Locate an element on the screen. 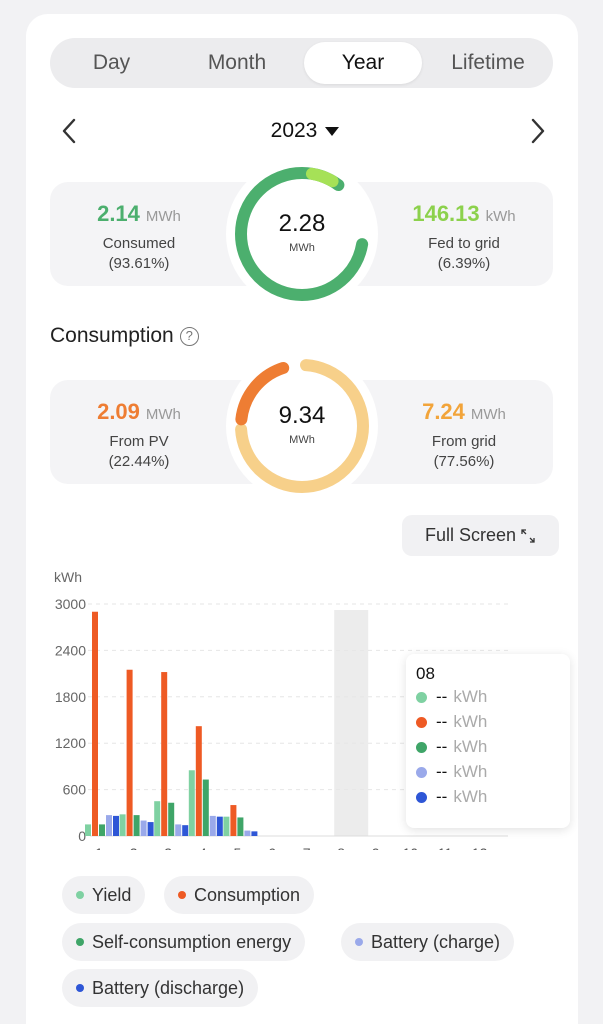  consumed-unit: MWh is located at coordinates (163, 216).